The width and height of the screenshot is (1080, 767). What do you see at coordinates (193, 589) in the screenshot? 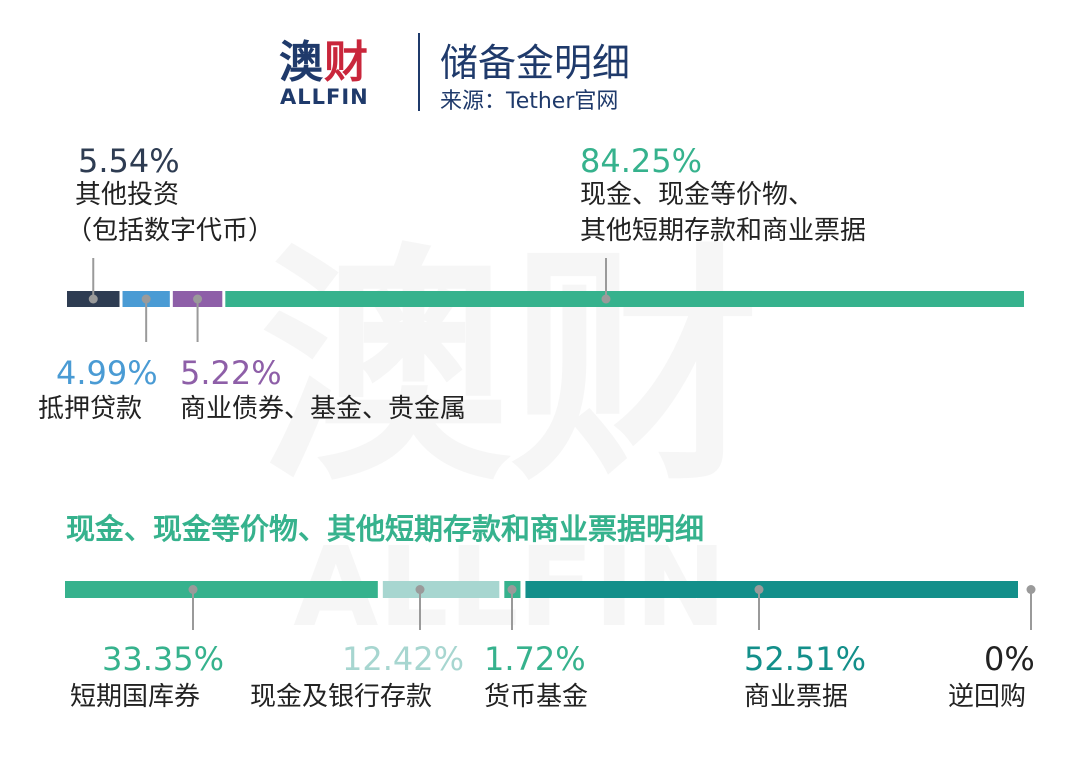
I see `leader-dot-treasury-bills` at bounding box center [193, 589].